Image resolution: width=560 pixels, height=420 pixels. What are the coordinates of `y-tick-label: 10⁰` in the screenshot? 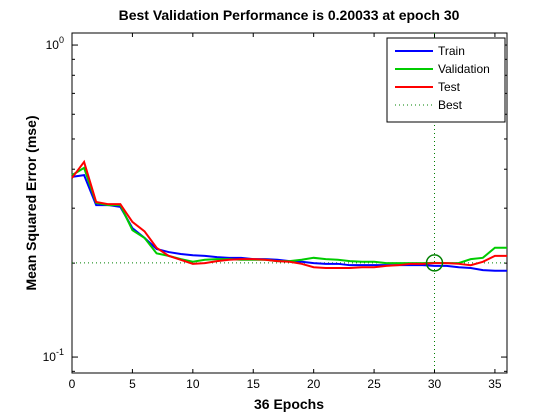 It's located at (55, 43).